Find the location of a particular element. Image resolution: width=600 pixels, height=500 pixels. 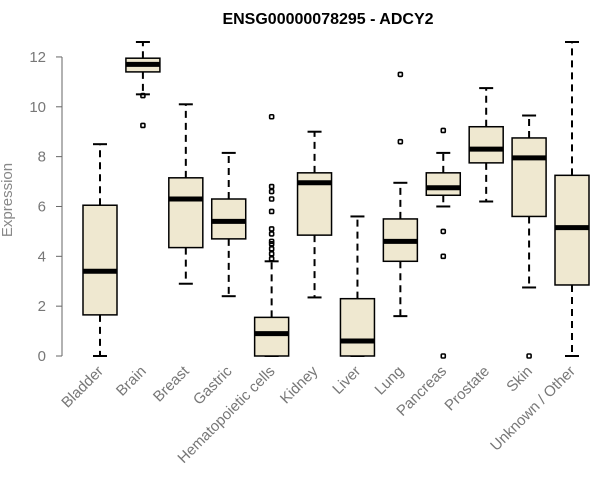

box-brain is located at coordinates (143, 85).